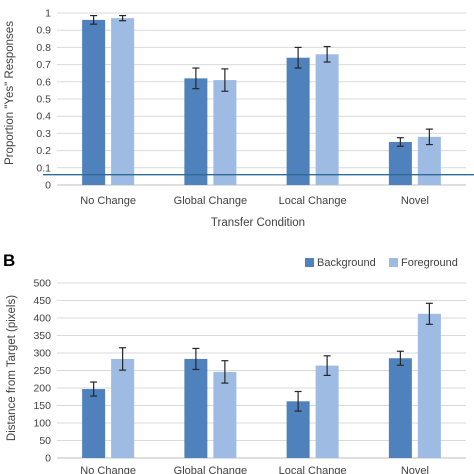 This screenshot has width=474, height=474. Describe the element at coordinates (43, 134) in the screenshot. I see `a-y-tick-label: 0.3` at that location.